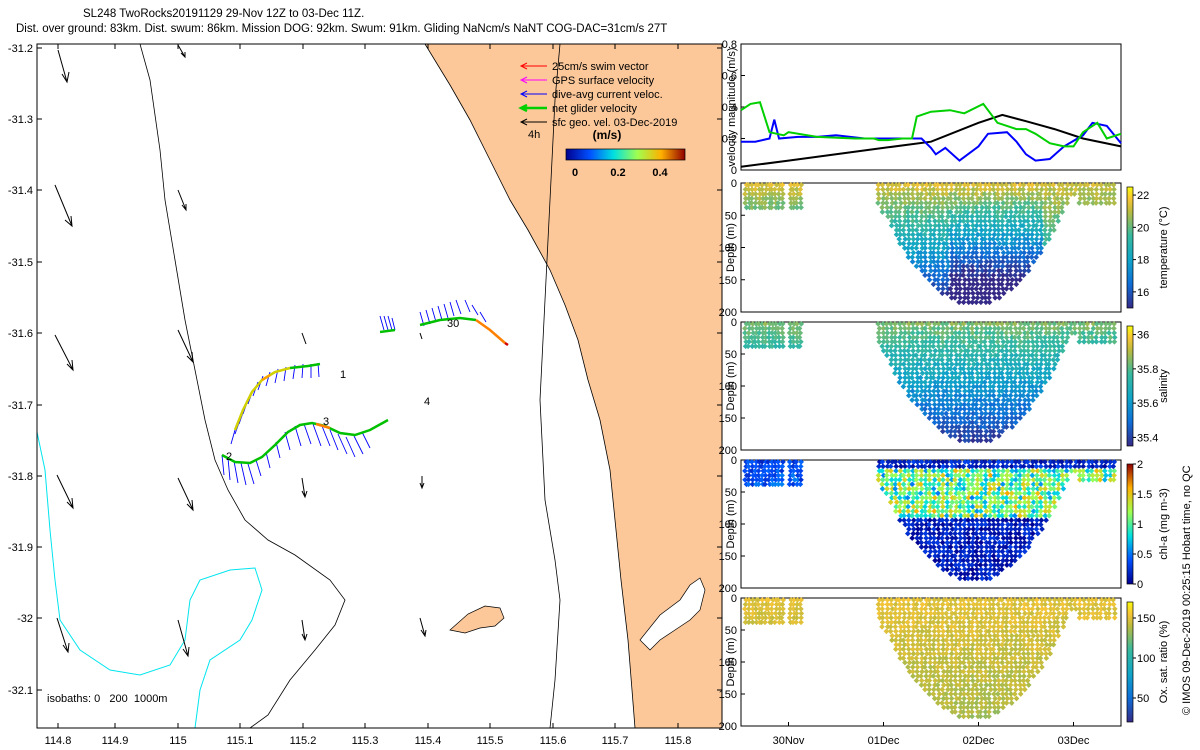  Describe the element at coordinates (1144, 555) in the screenshot. I see `colorbar-tick-label: 0.5` at that location.